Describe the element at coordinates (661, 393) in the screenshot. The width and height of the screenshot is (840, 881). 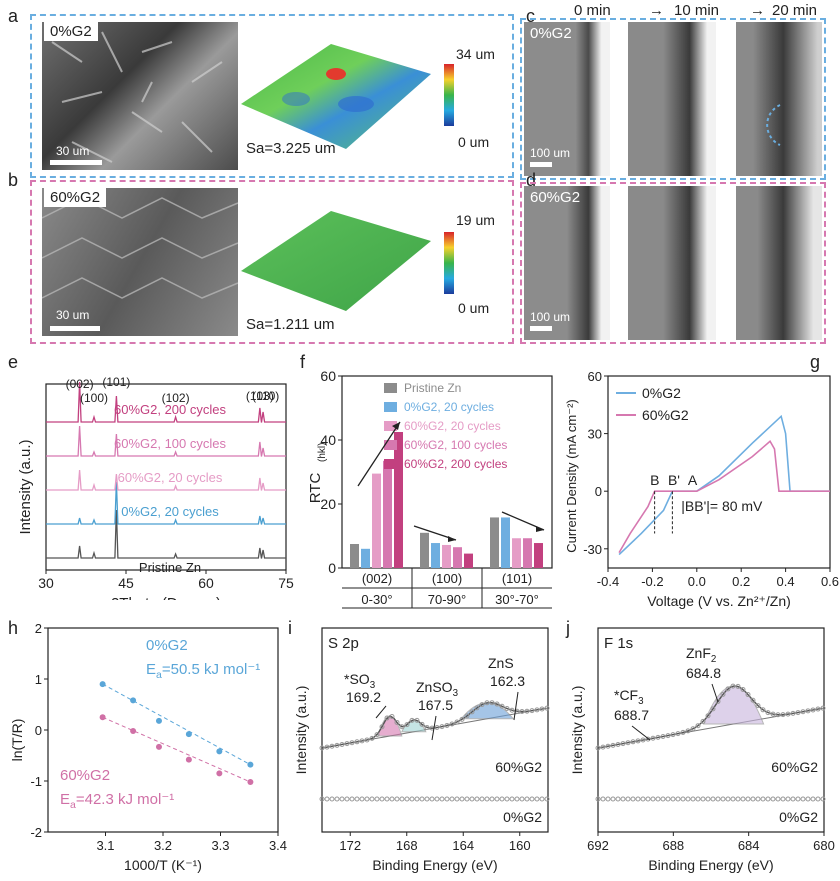
I see `legend-label-g: 0%G2` at that location.